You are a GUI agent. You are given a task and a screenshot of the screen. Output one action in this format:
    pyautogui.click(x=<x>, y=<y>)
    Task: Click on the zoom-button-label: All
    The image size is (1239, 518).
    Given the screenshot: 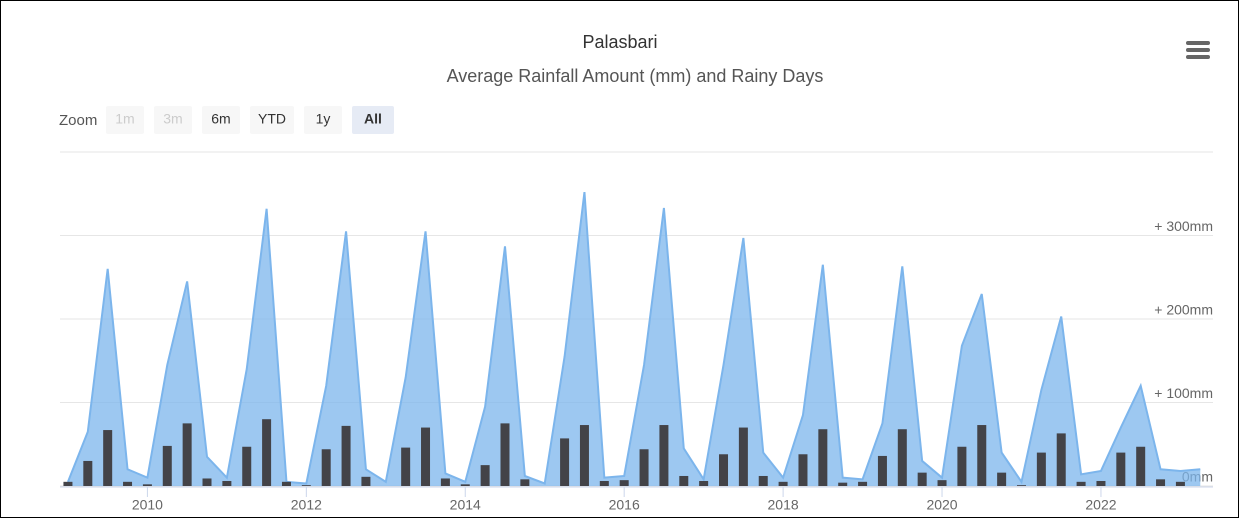 What is the action you would take?
    pyautogui.click(x=373, y=119)
    